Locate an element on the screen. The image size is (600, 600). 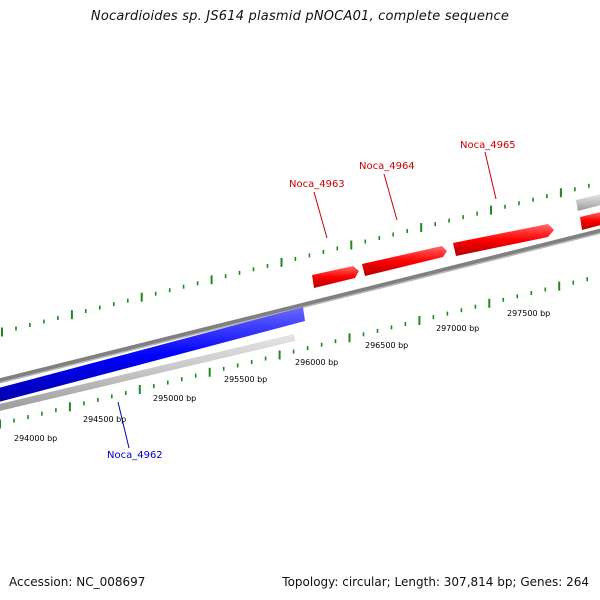
ruler-label: 295500 bp is located at coordinates (245, 379).